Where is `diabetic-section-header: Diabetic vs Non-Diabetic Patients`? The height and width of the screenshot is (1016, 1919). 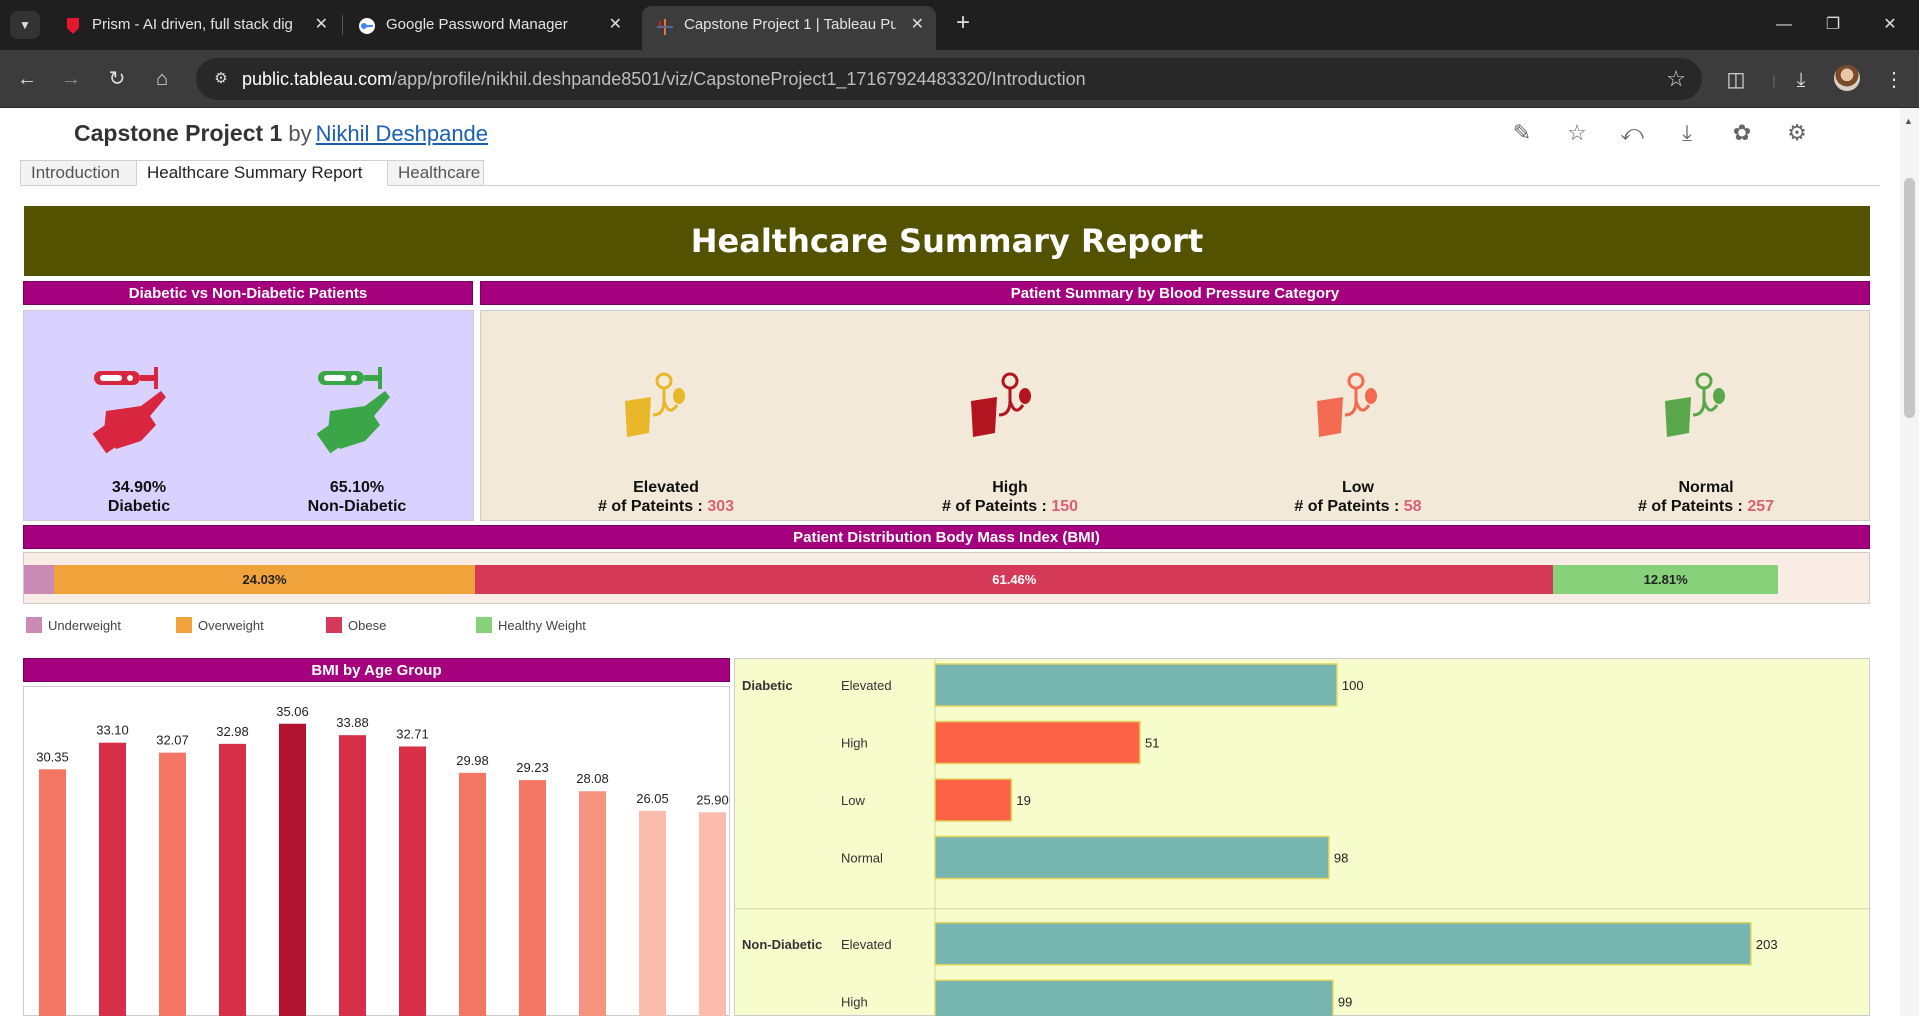 diabetic-section-header: Diabetic vs Non-Diabetic Patients is located at coordinates (248, 293).